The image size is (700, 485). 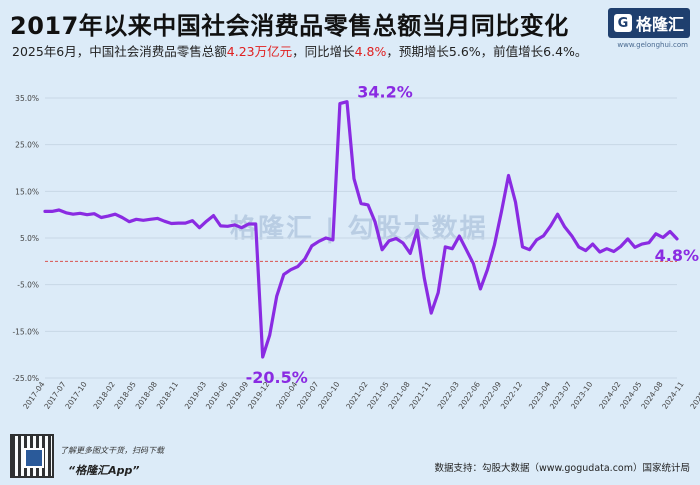 I want to click on qr-code-logo, so click(x=34, y=458).